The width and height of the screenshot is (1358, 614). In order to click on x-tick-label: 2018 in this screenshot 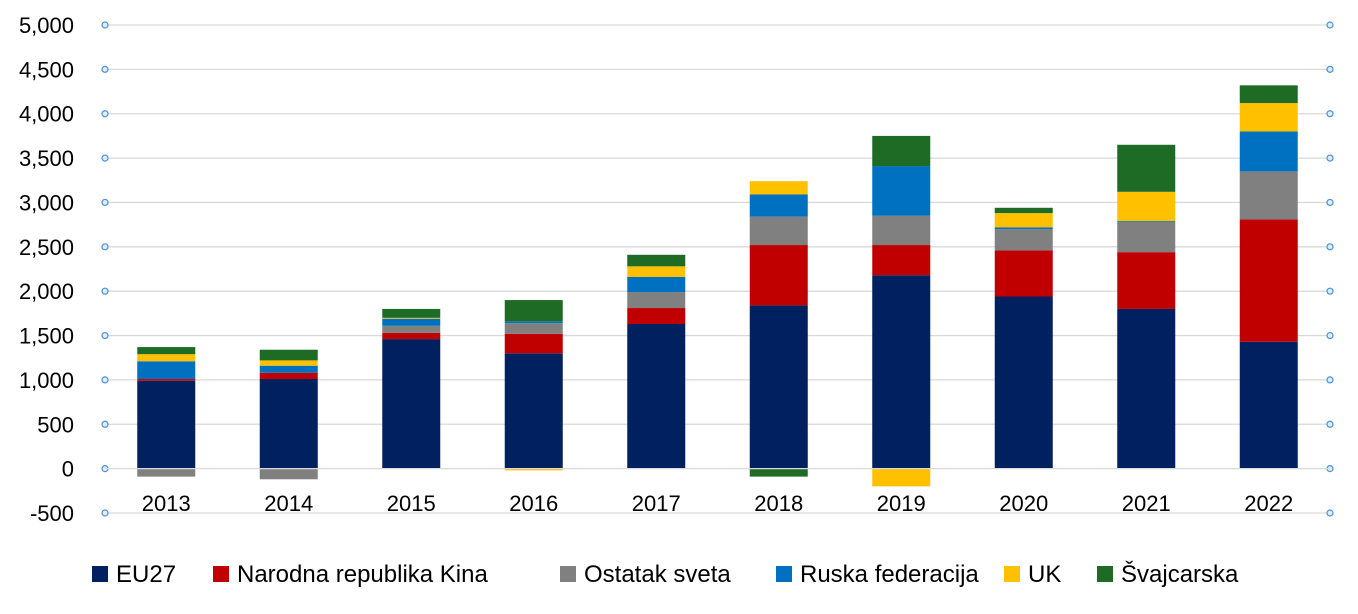, I will do `click(778, 503)`.